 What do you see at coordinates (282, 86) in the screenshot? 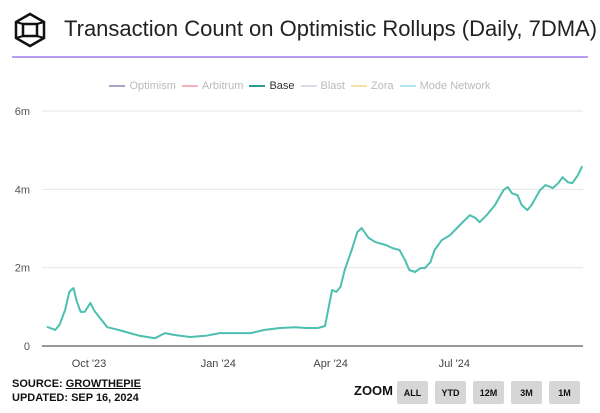
I see `legend-label: Base` at bounding box center [282, 86].